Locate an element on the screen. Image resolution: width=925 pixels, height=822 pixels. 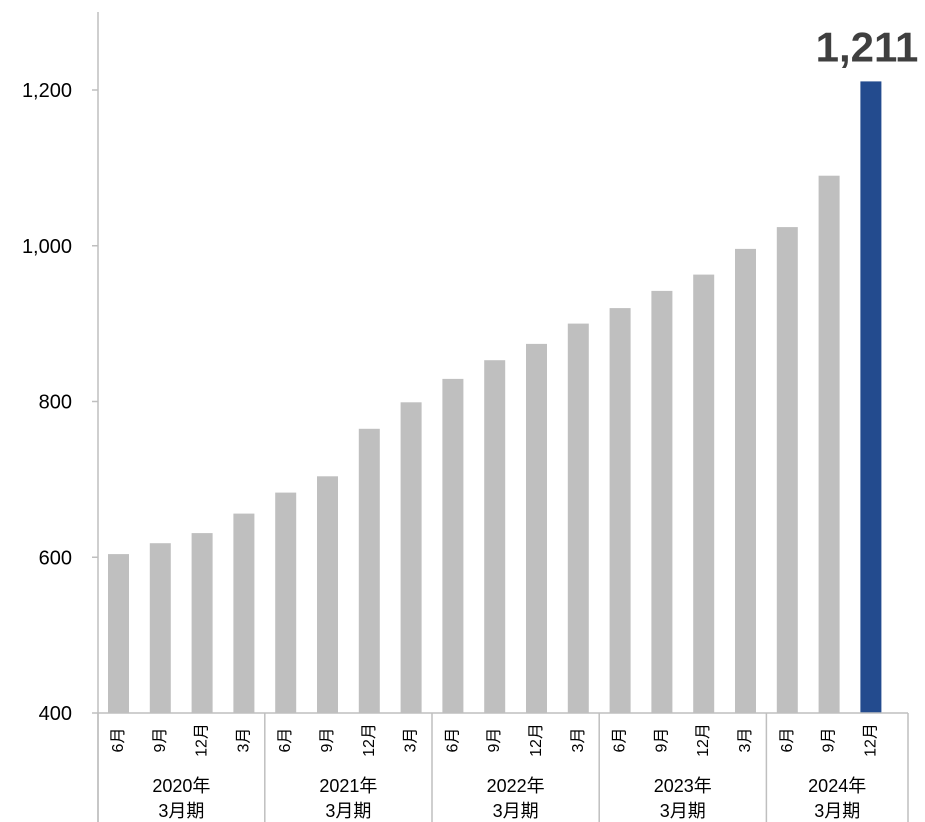
x-group-label: 2024年 is located at coordinates (837, 786).